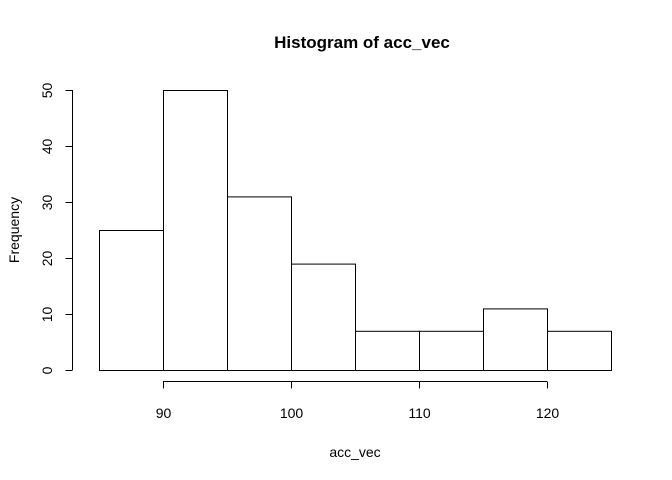 This screenshot has width=672, height=480. I want to click on y-tick-label-50: 50, so click(47, 91).